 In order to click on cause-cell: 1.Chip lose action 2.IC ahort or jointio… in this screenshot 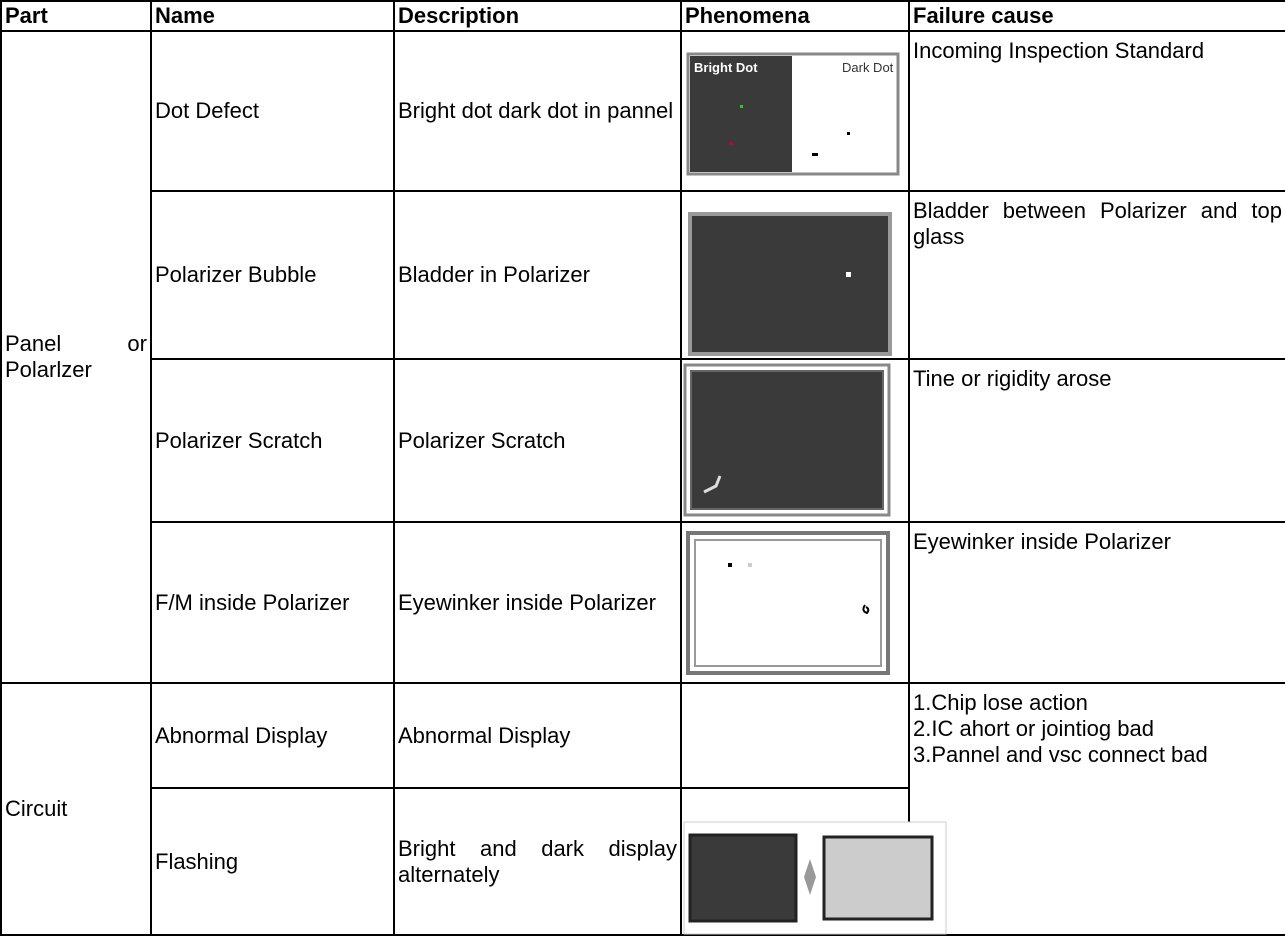, I will do `click(1096, 809)`.